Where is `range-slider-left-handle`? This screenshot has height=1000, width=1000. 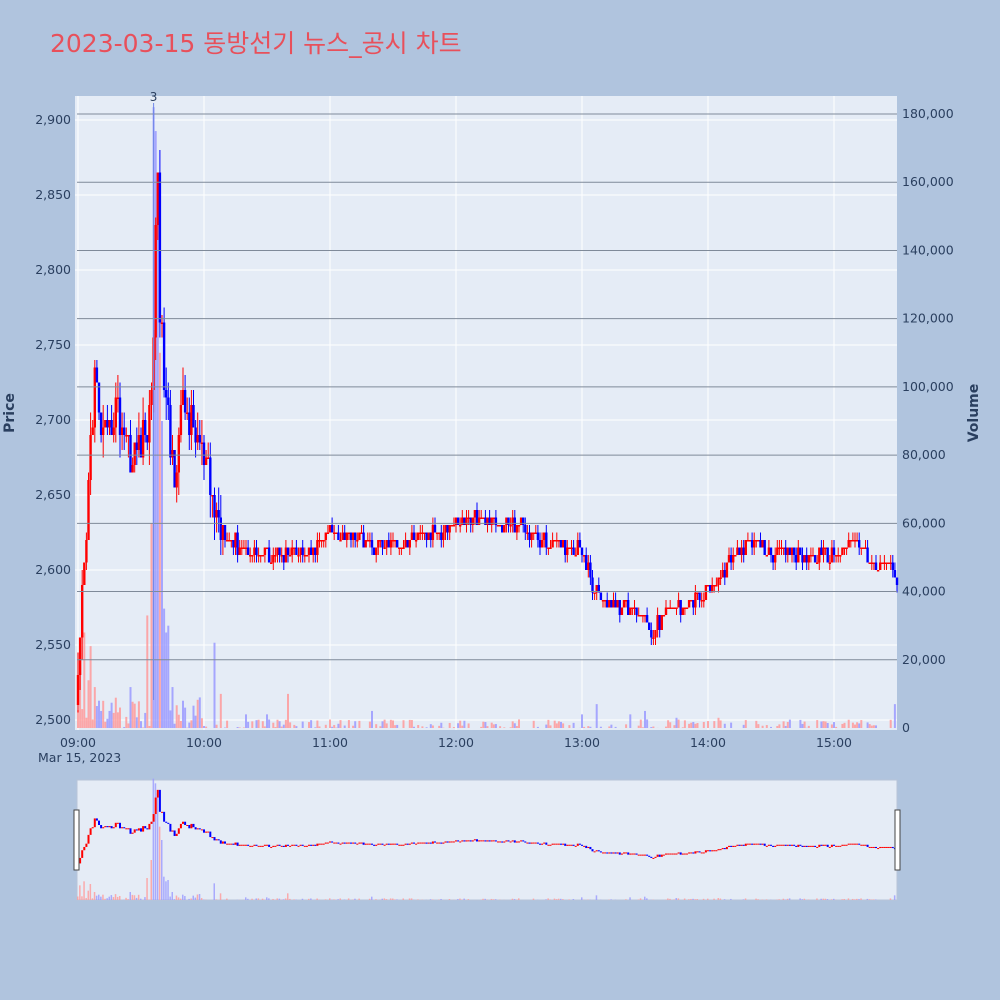
range-slider-left-handle is located at coordinates (76, 840).